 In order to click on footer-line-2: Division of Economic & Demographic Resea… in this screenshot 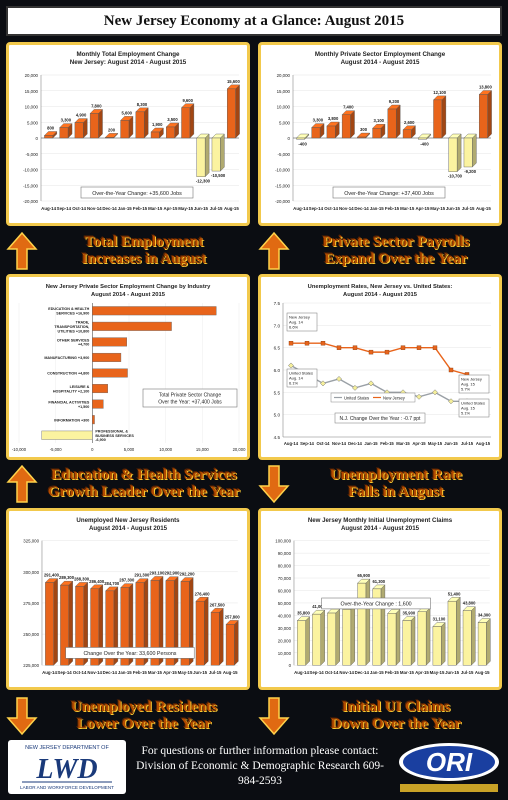, I will do `click(260, 773)`.